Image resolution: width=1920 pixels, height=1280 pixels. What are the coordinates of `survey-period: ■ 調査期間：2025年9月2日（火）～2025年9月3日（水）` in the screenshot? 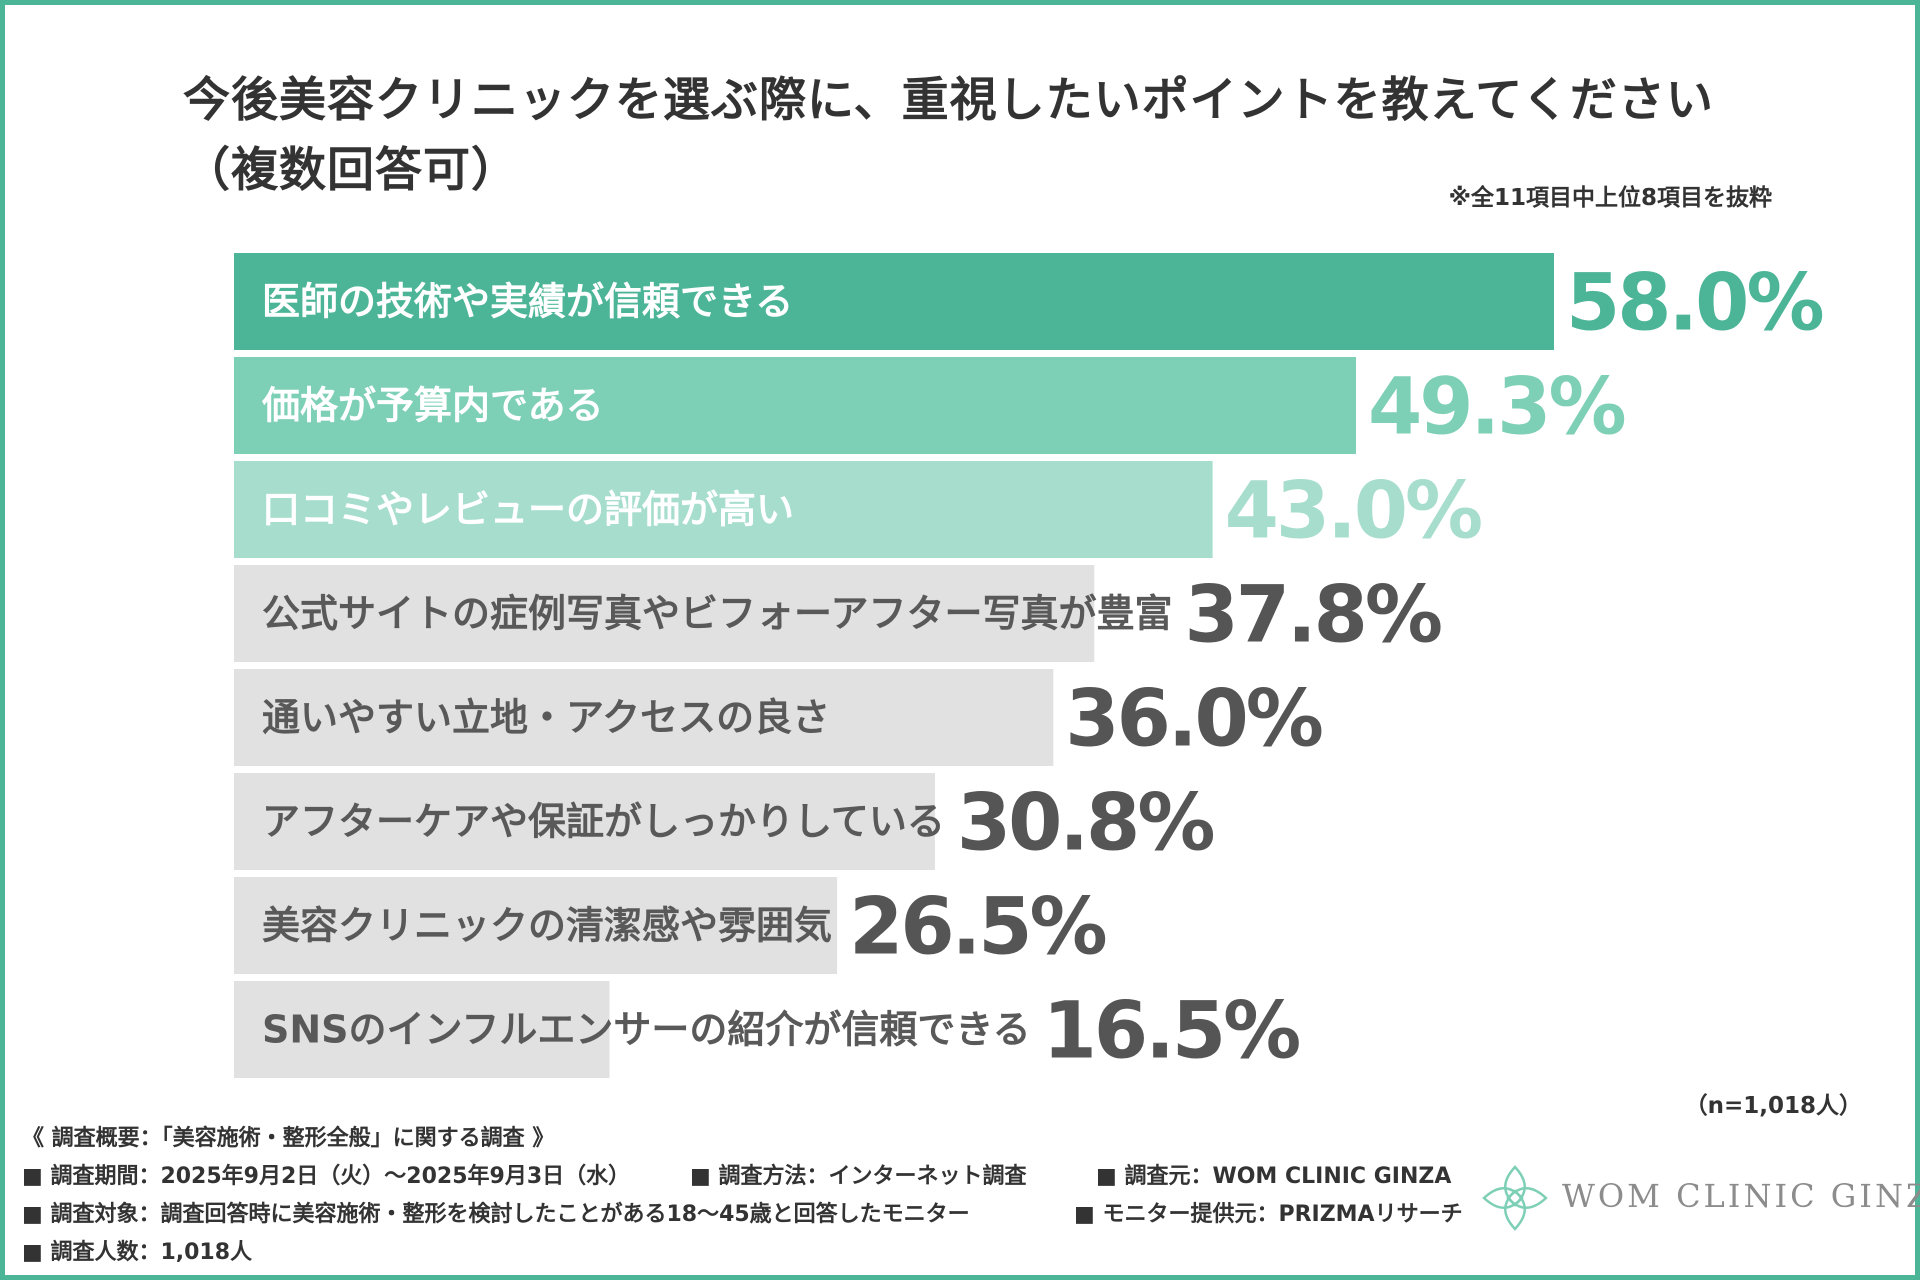 It's located at (326, 1176).